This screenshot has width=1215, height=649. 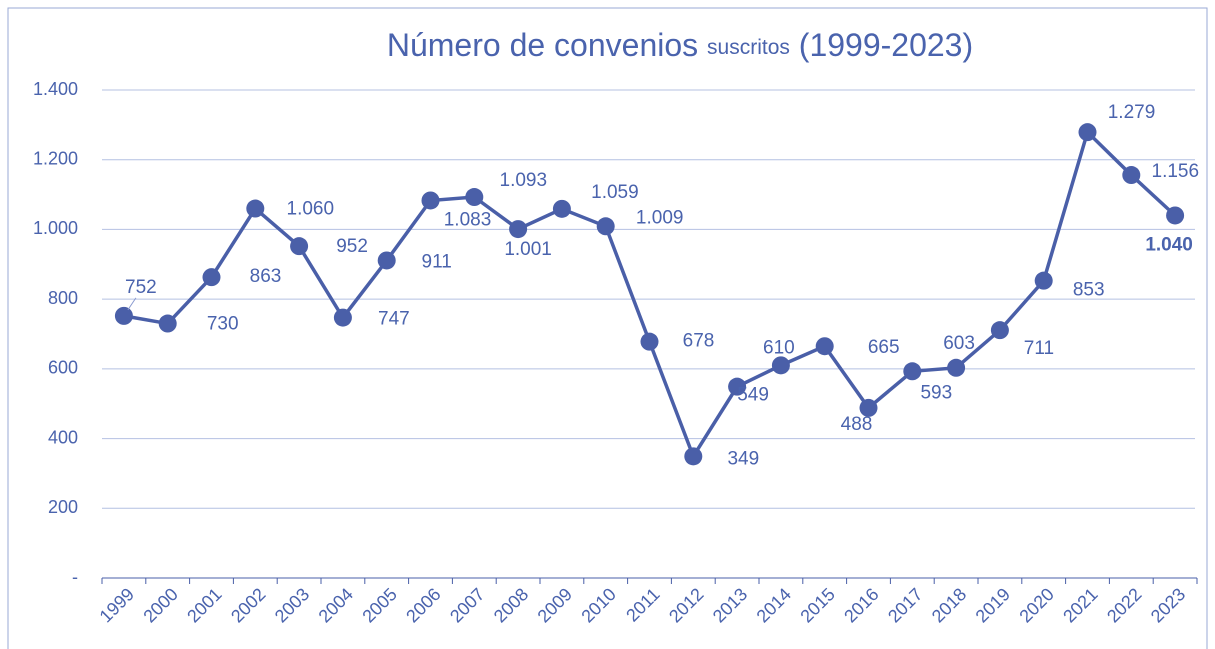 I want to click on title-part: (1999-2023), so click(x=886, y=45).